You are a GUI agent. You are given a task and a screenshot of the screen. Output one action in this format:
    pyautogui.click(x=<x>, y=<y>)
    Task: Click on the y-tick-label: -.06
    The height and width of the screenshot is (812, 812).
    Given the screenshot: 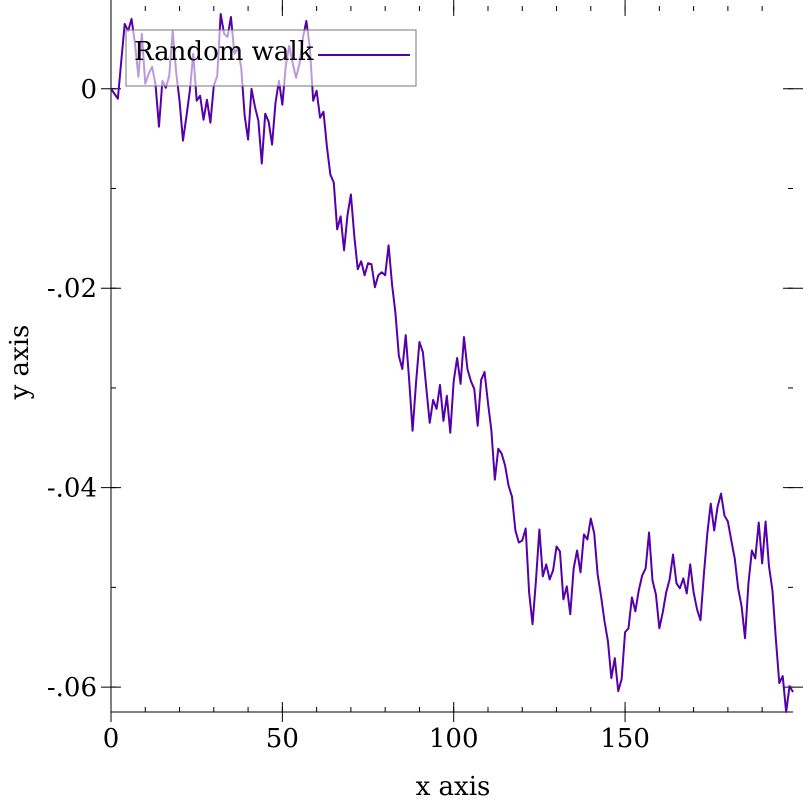 What is the action you would take?
    pyautogui.click(x=72, y=688)
    